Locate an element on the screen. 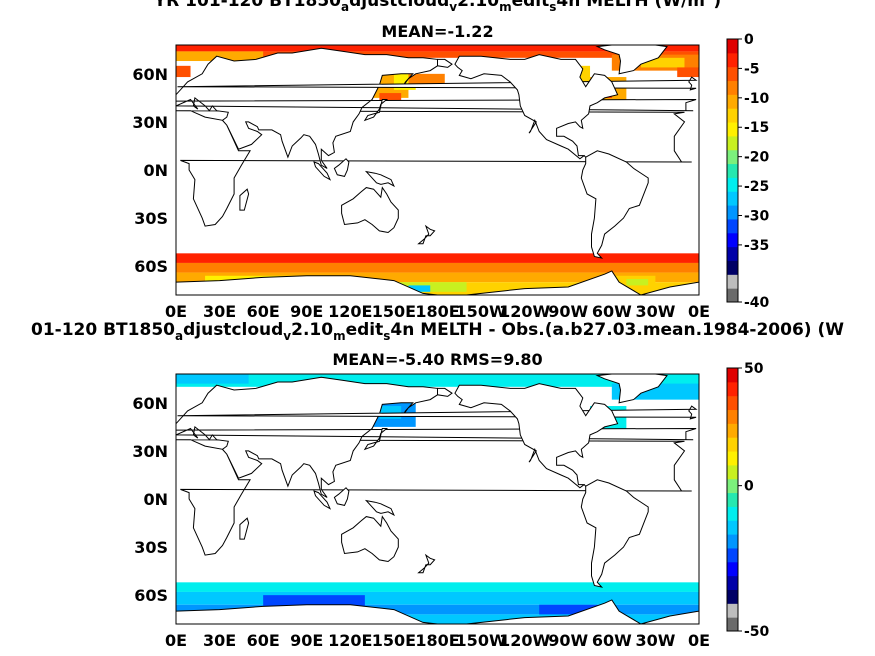 This screenshot has width=875, height=656. chart-subtitle: MEAN=-1.22 is located at coordinates (437, 31).